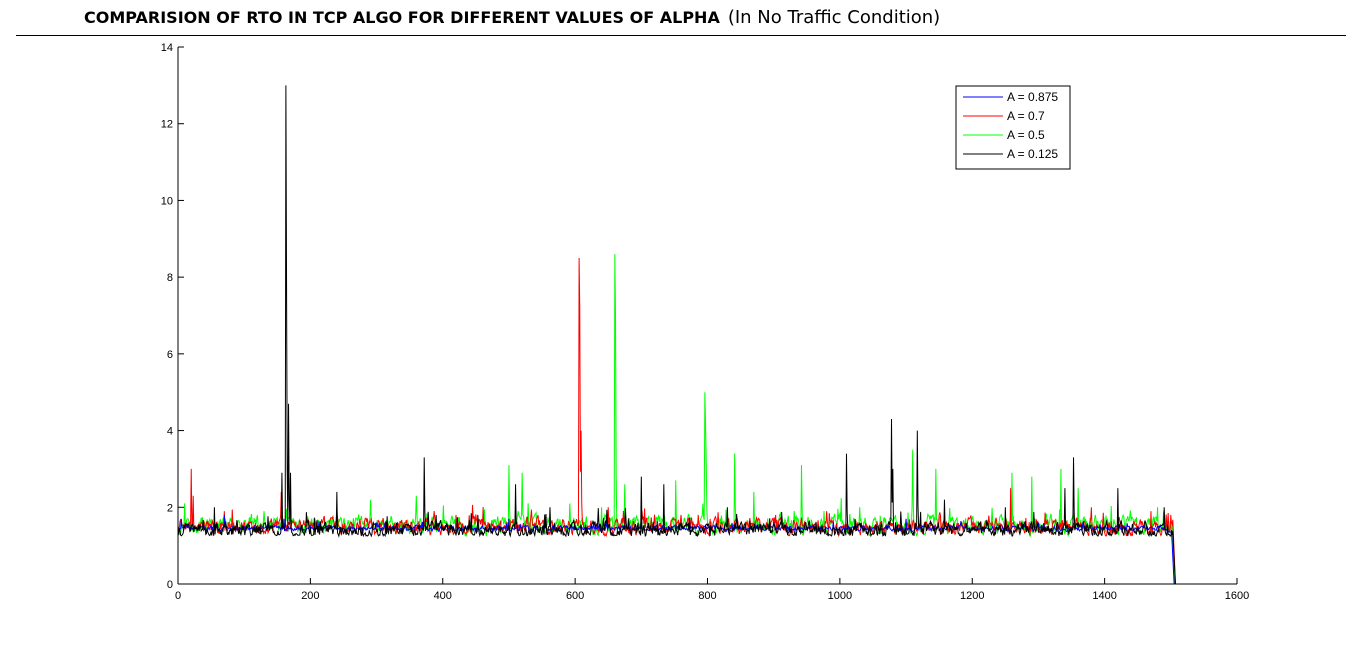  I want to click on x-tick-label: 0, so click(178, 596).